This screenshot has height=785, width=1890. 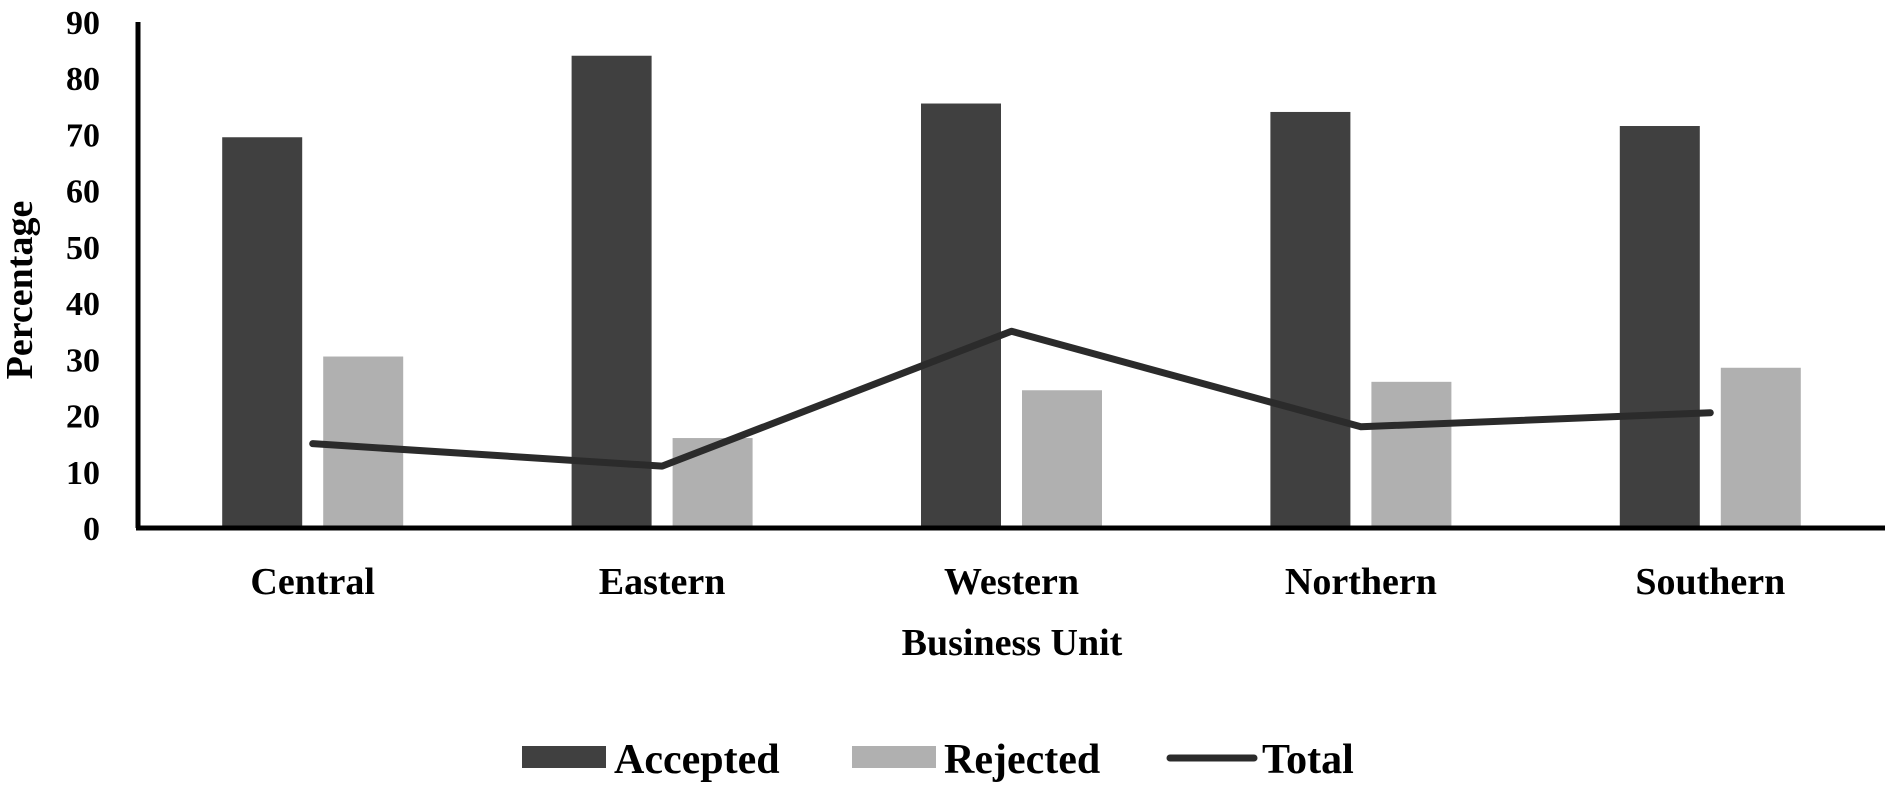 What do you see at coordinates (564, 757) in the screenshot?
I see `legend-swatch-accepted` at bounding box center [564, 757].